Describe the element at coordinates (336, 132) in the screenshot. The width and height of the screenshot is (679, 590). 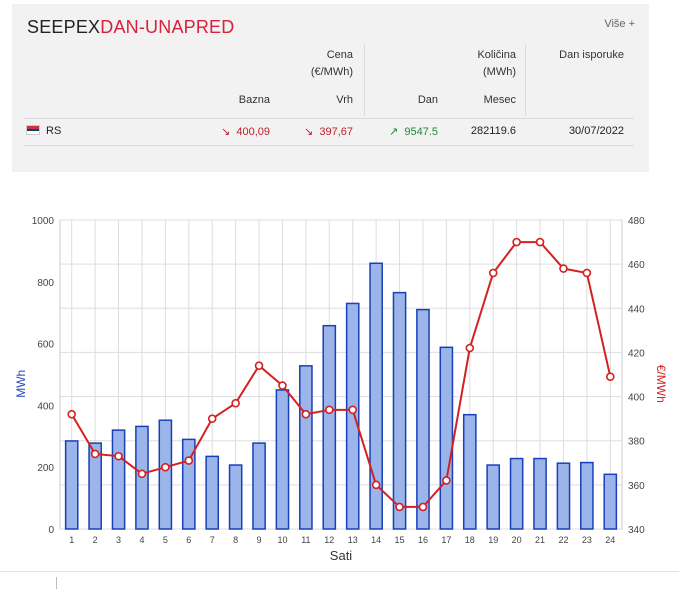
I see `vrh-price: 397,67` at that location.